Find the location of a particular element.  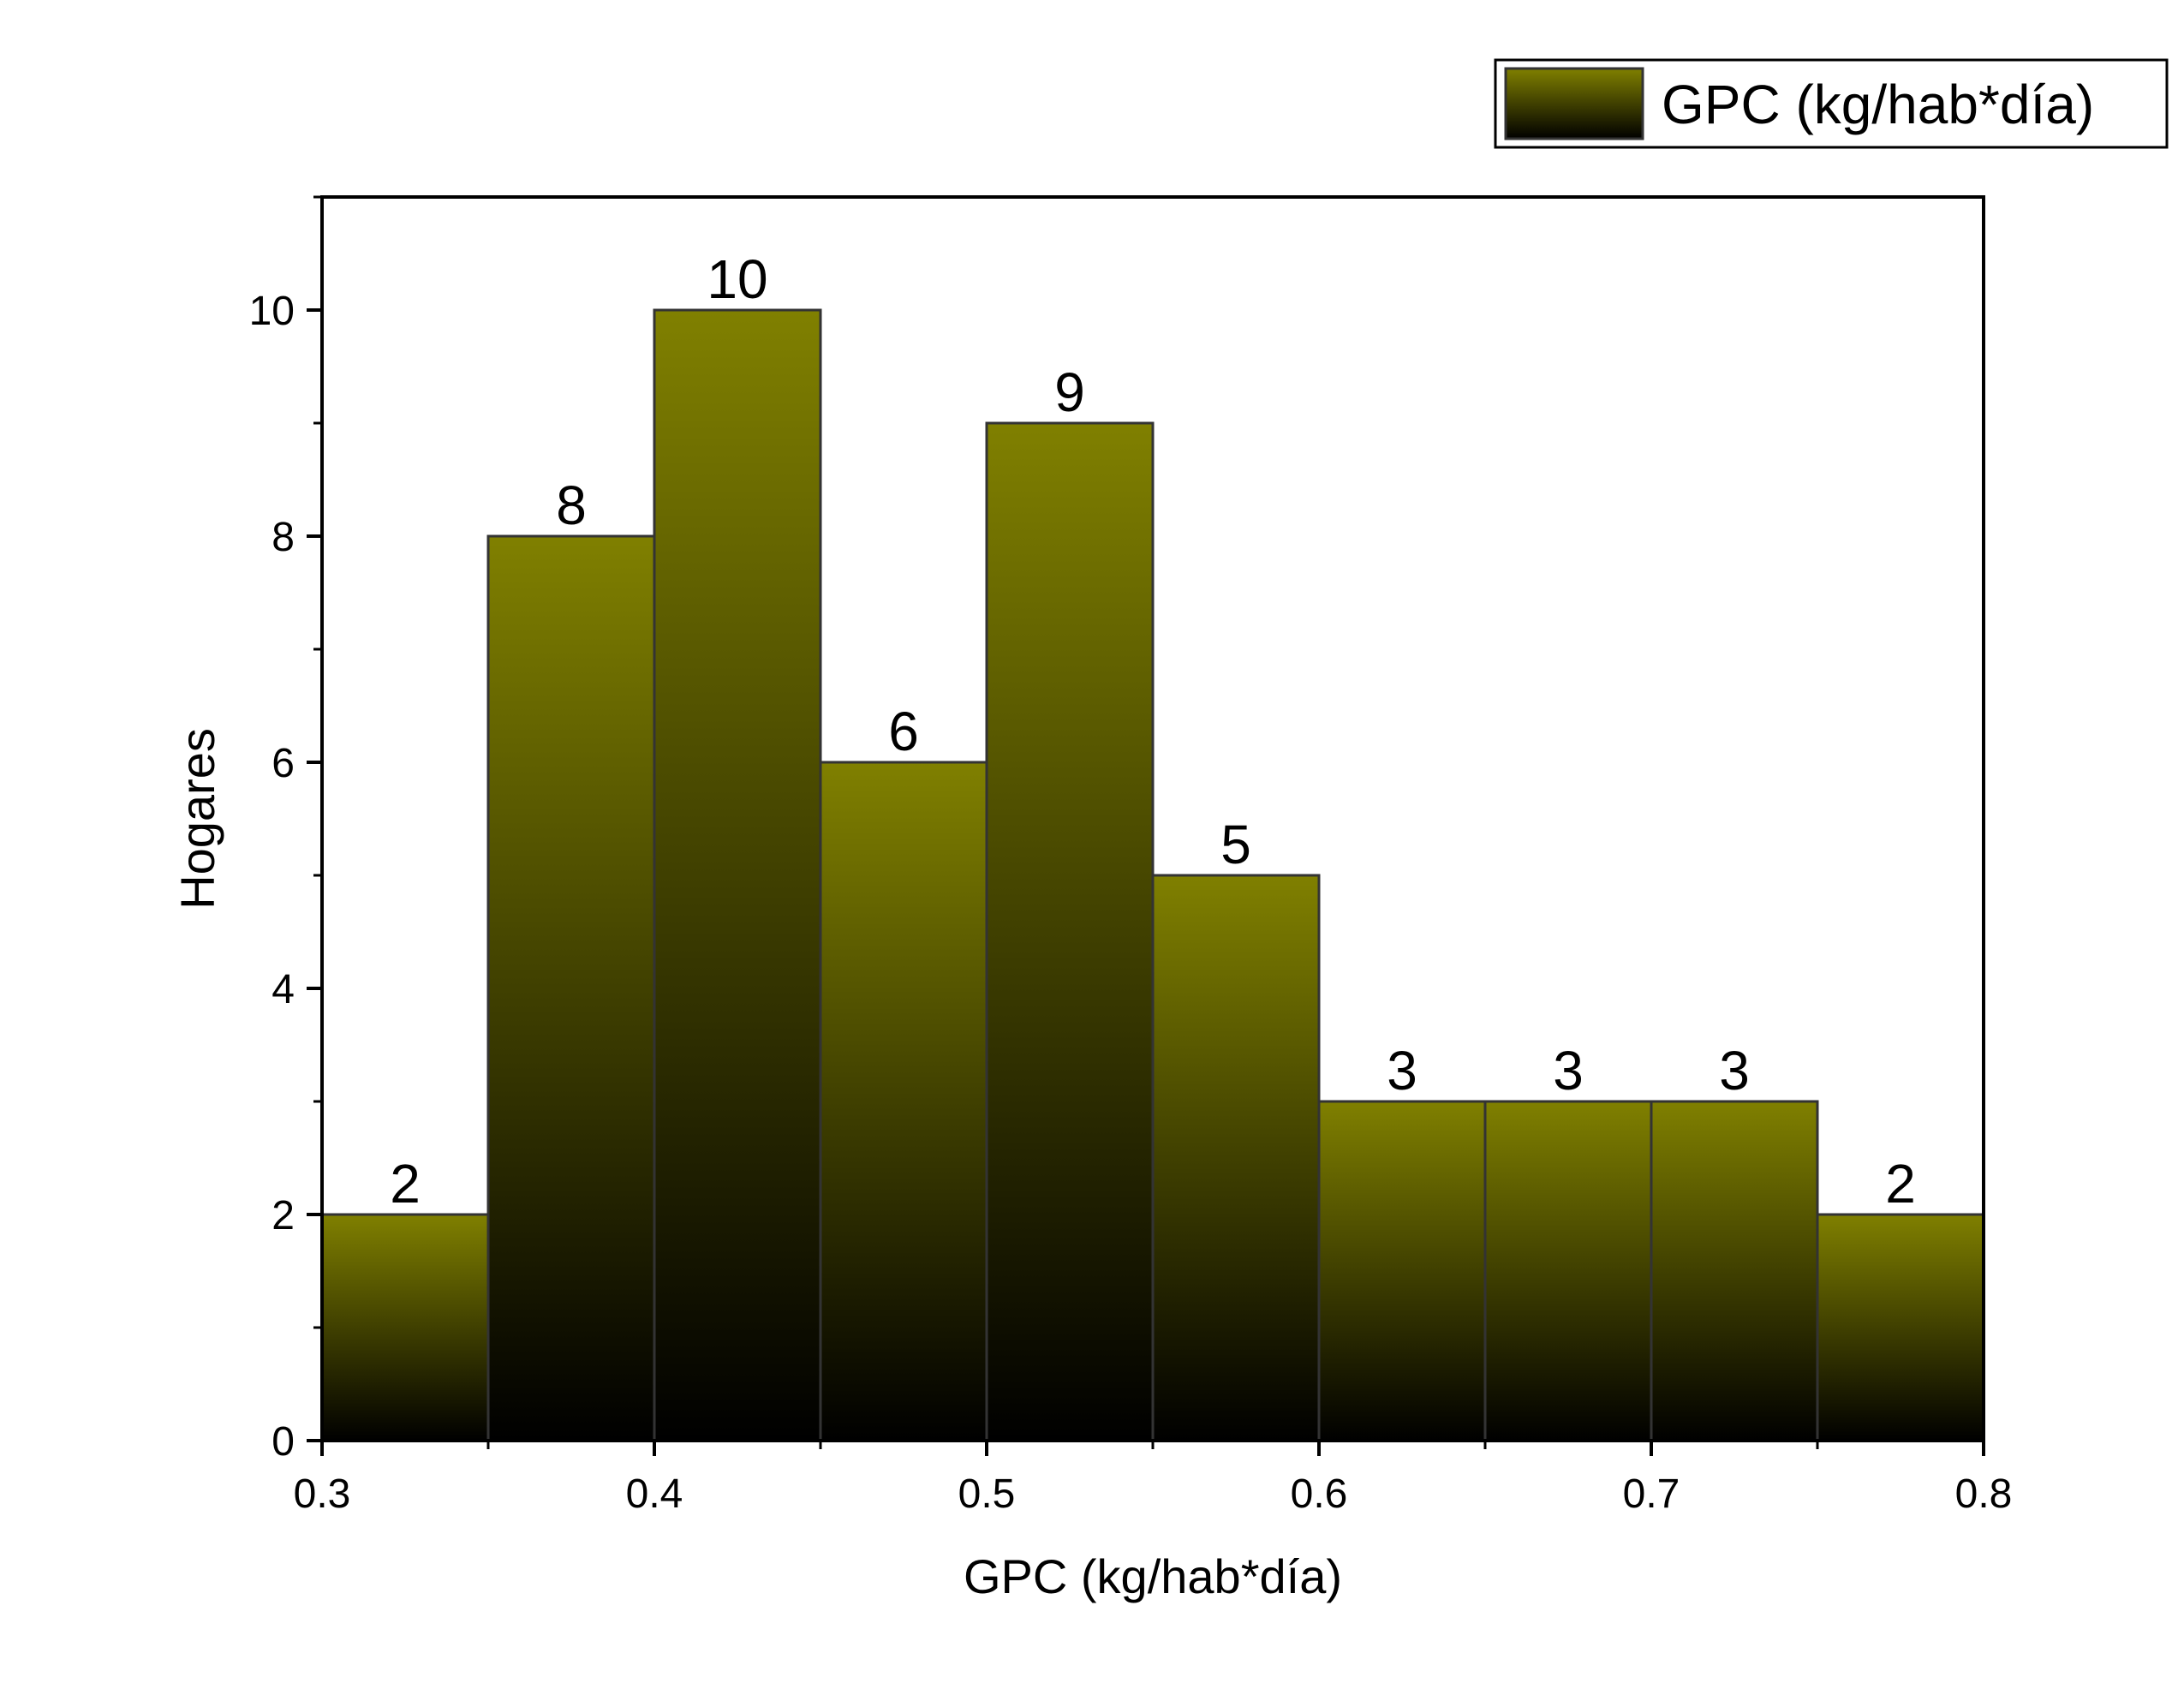

y-tick-label: 0 is located at coordinates (283, 1442).